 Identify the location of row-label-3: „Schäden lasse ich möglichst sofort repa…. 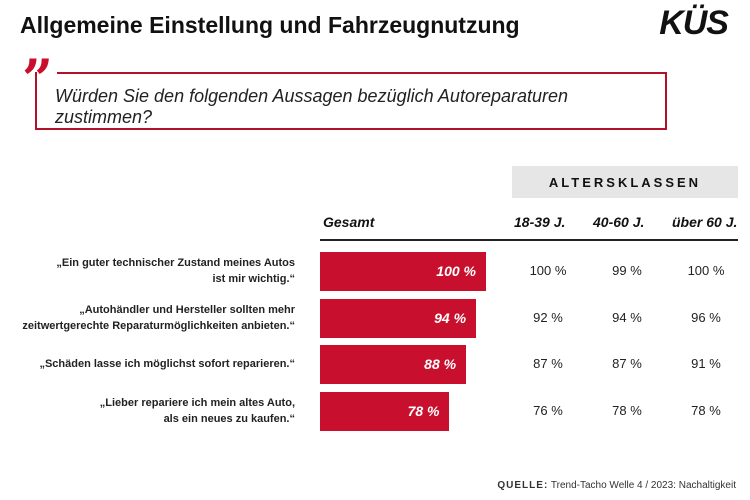
(167, 364).